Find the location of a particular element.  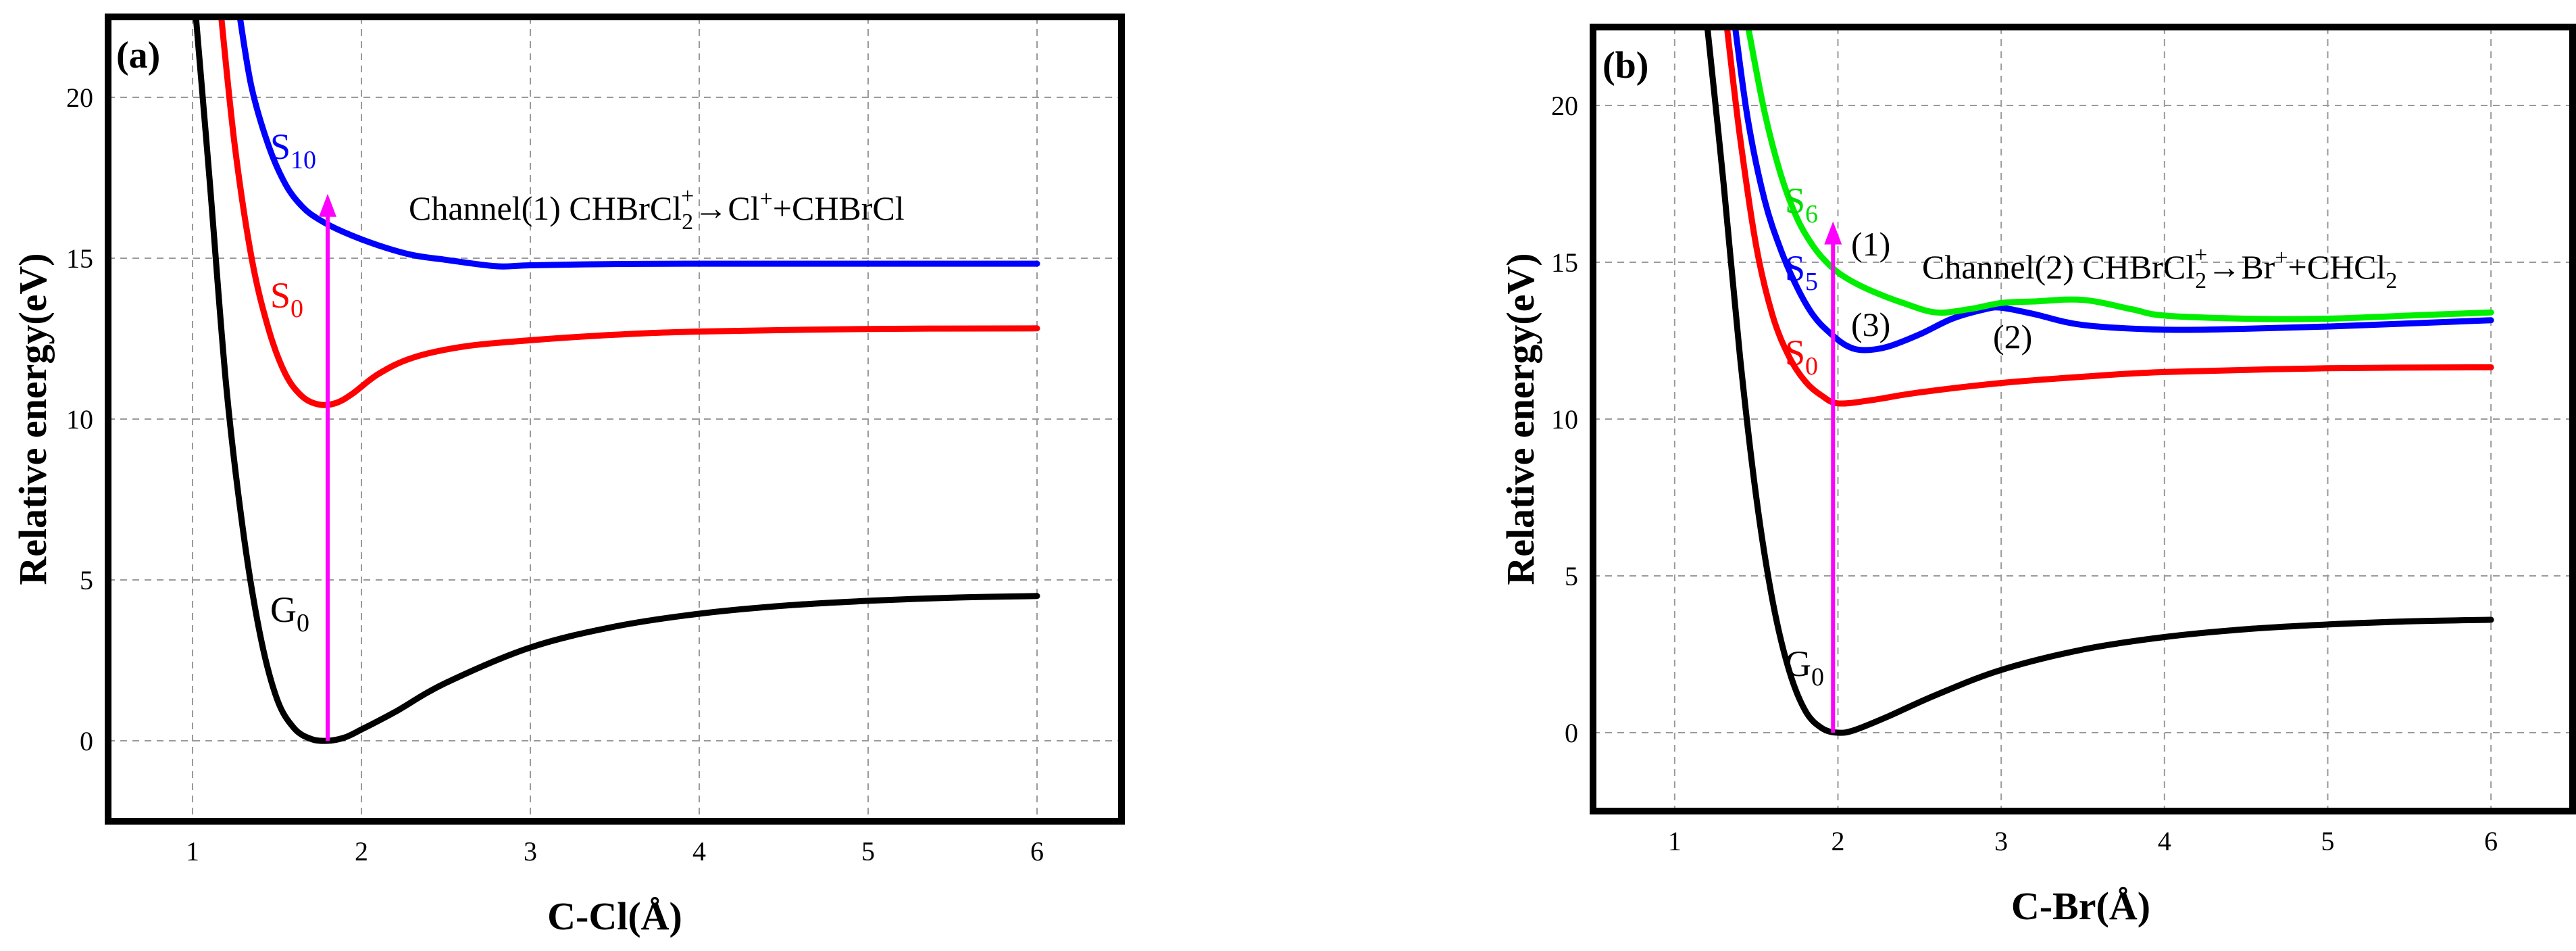

x-ticks-b: 1 2 3 4 5 6 is located at coordinates (2083, 841).